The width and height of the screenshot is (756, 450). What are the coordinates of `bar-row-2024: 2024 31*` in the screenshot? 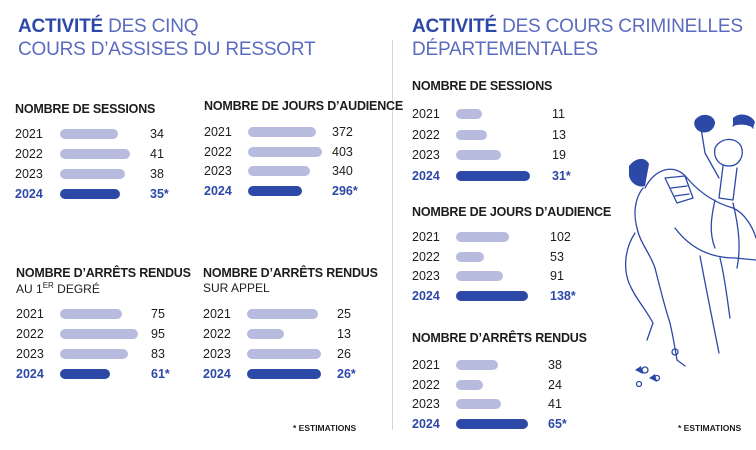 It's located at (502, 176).